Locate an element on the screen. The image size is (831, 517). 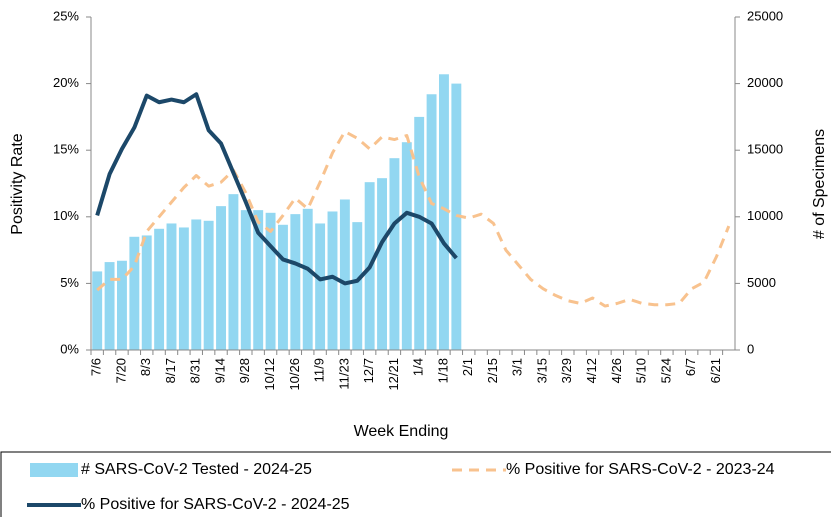
x-tick-label: 12/7 is located at coordinates (368, 370).